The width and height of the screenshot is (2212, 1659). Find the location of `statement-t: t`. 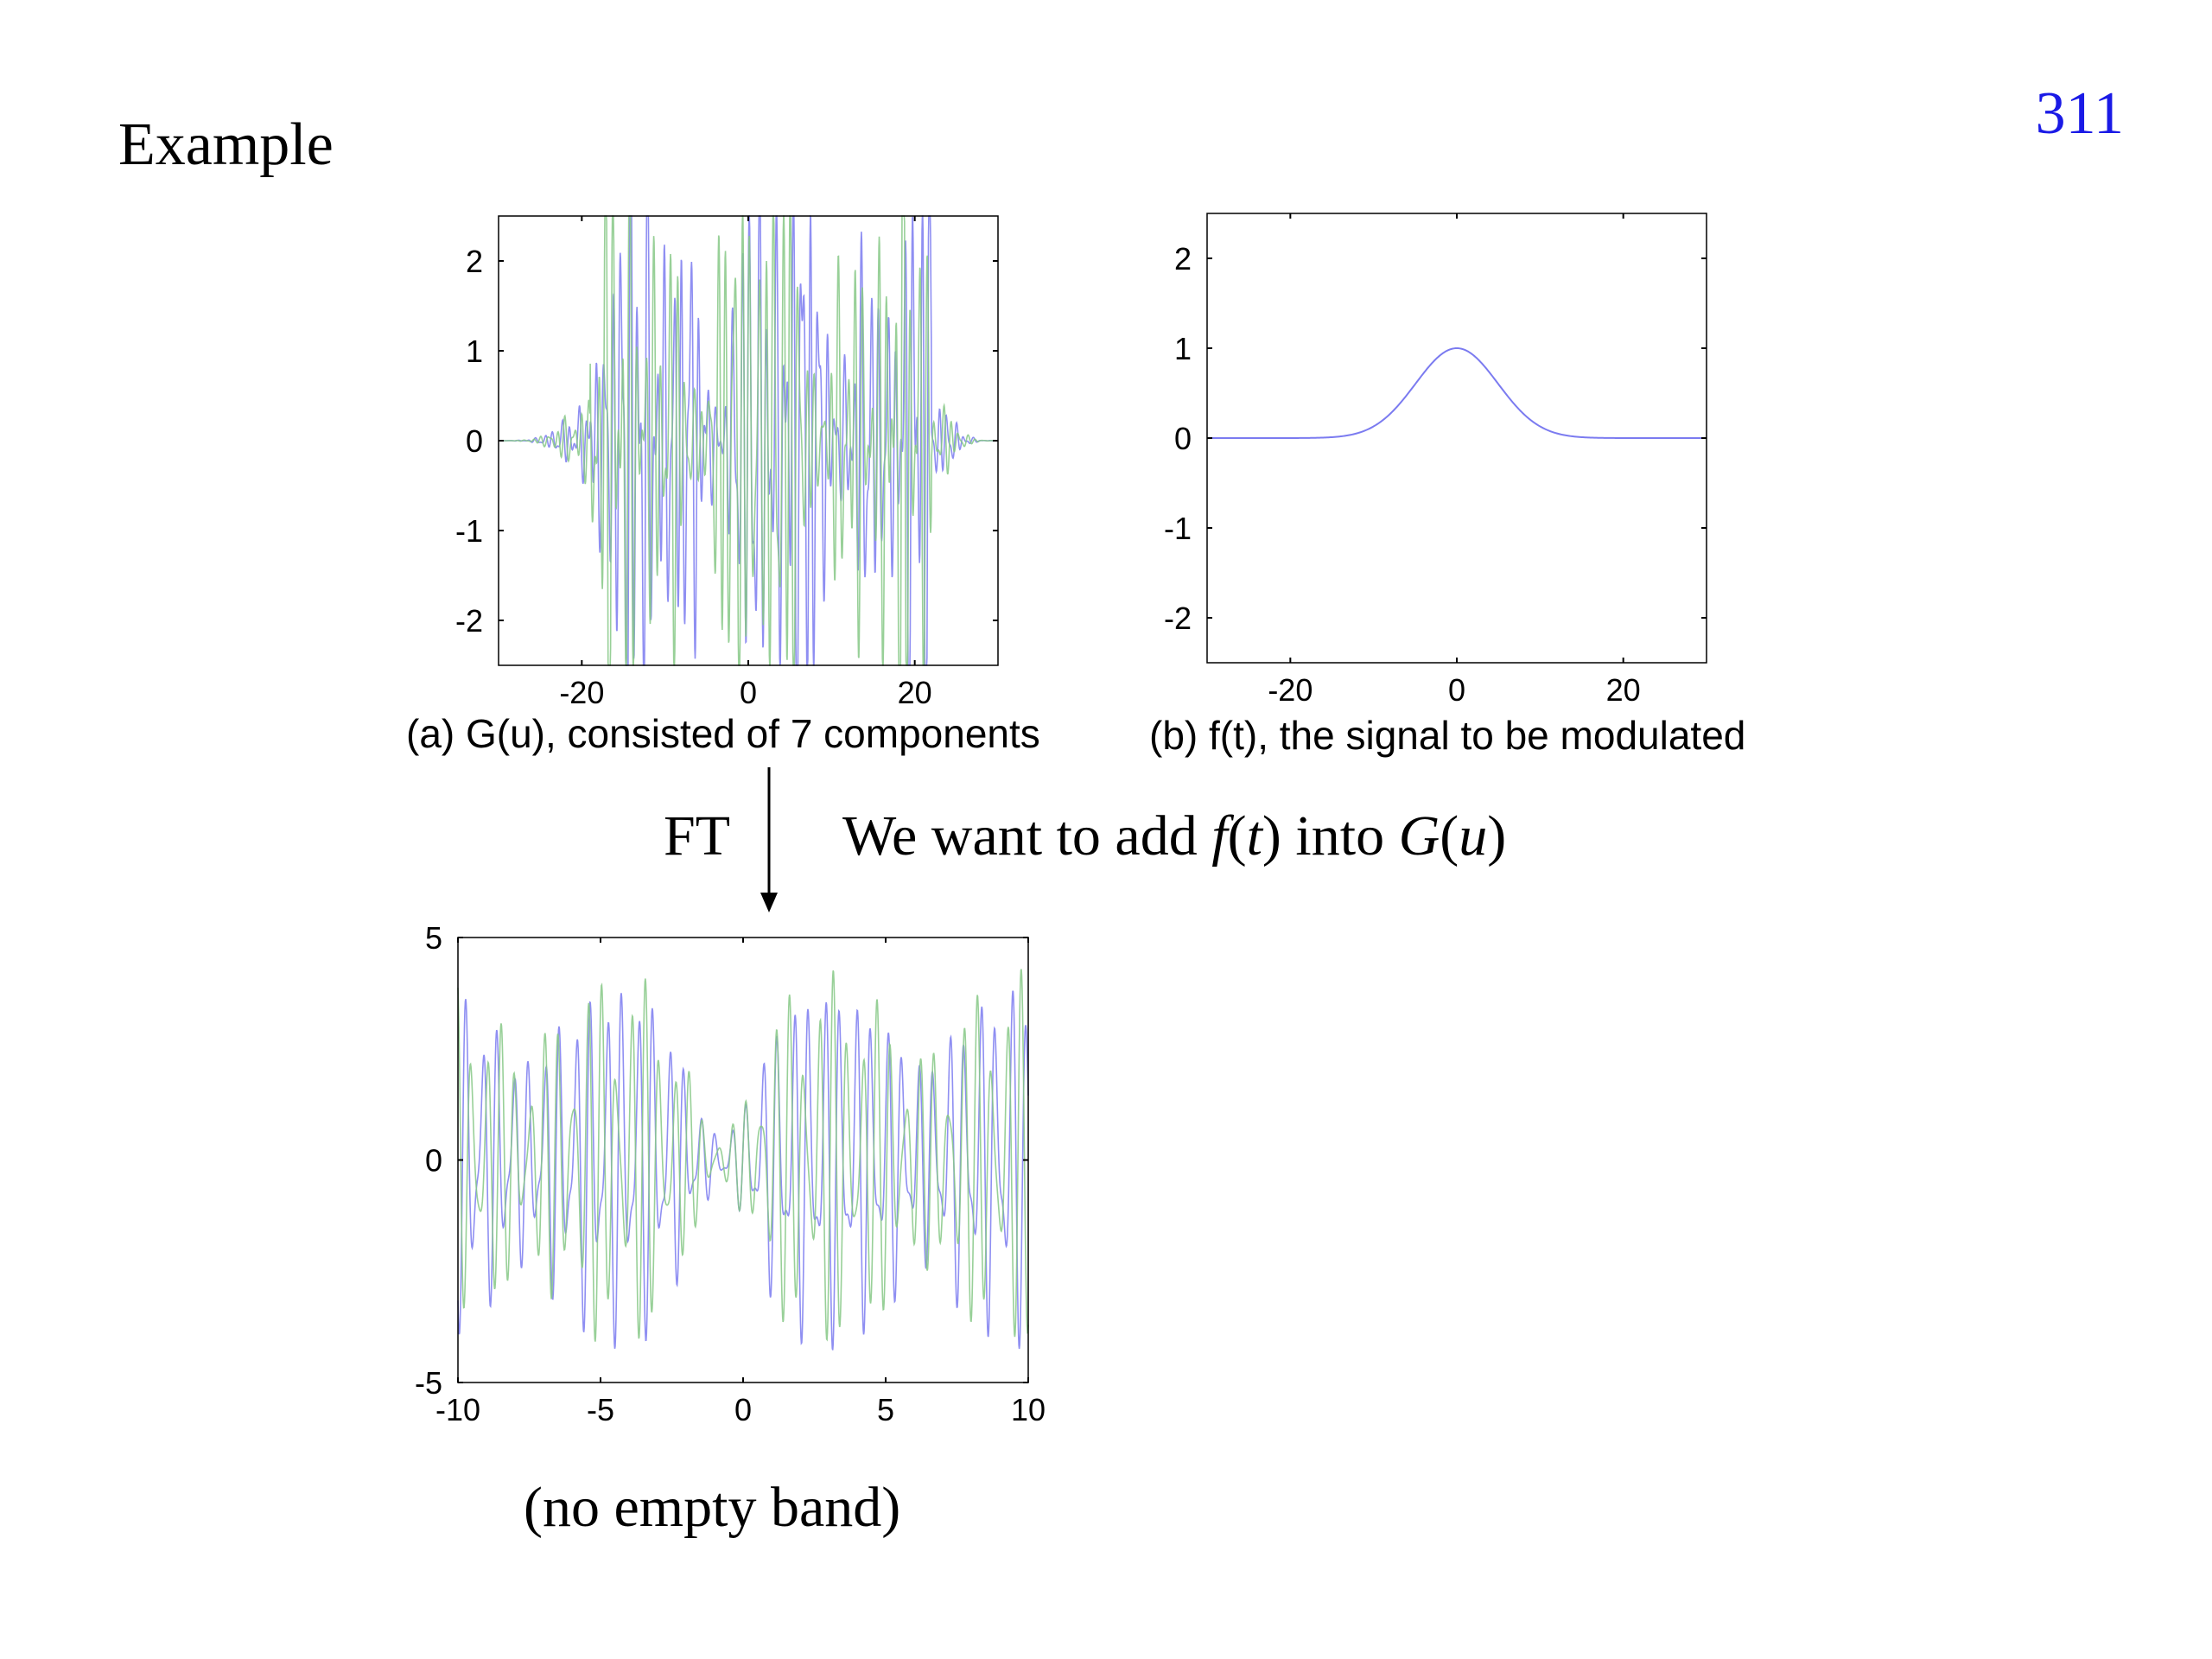

statement-t: t is located at coordinates (1254, 836).